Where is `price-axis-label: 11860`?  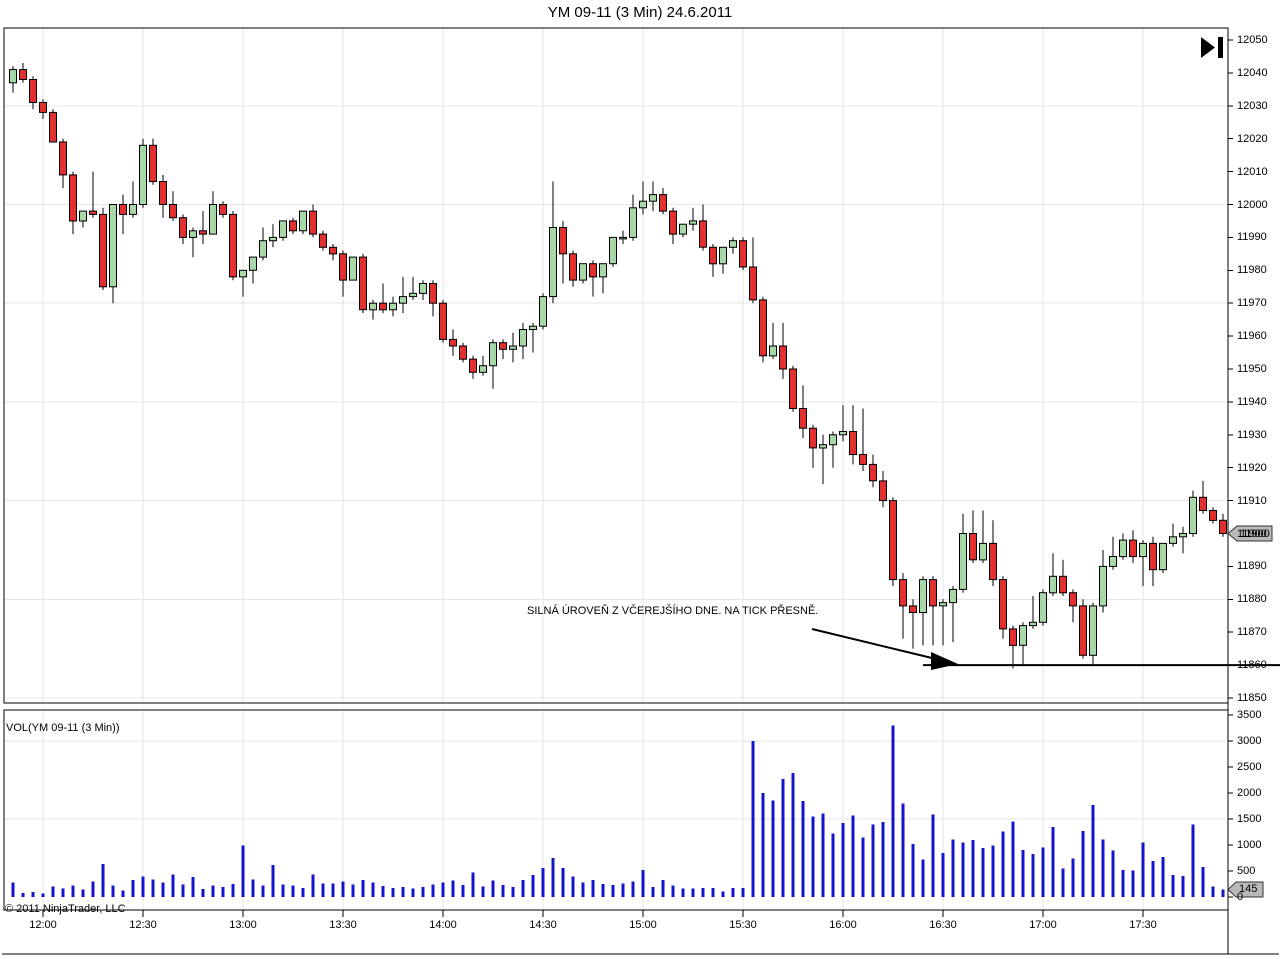
price-axis-label: 11860 is located at coordinates (1252, 665).